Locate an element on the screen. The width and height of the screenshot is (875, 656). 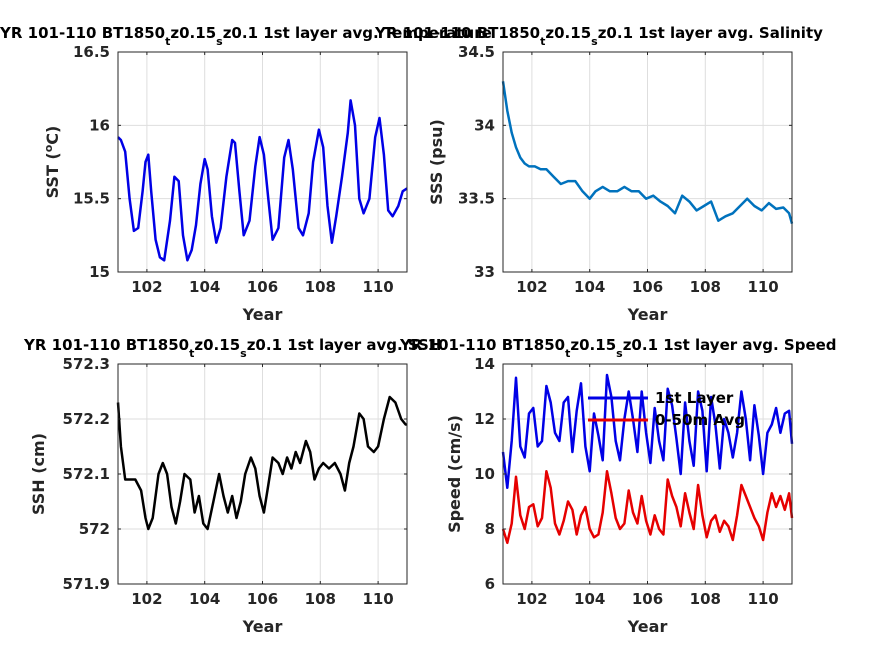
legend: 1st Layer 0-50m Avg is located at coordinates (666, 409).